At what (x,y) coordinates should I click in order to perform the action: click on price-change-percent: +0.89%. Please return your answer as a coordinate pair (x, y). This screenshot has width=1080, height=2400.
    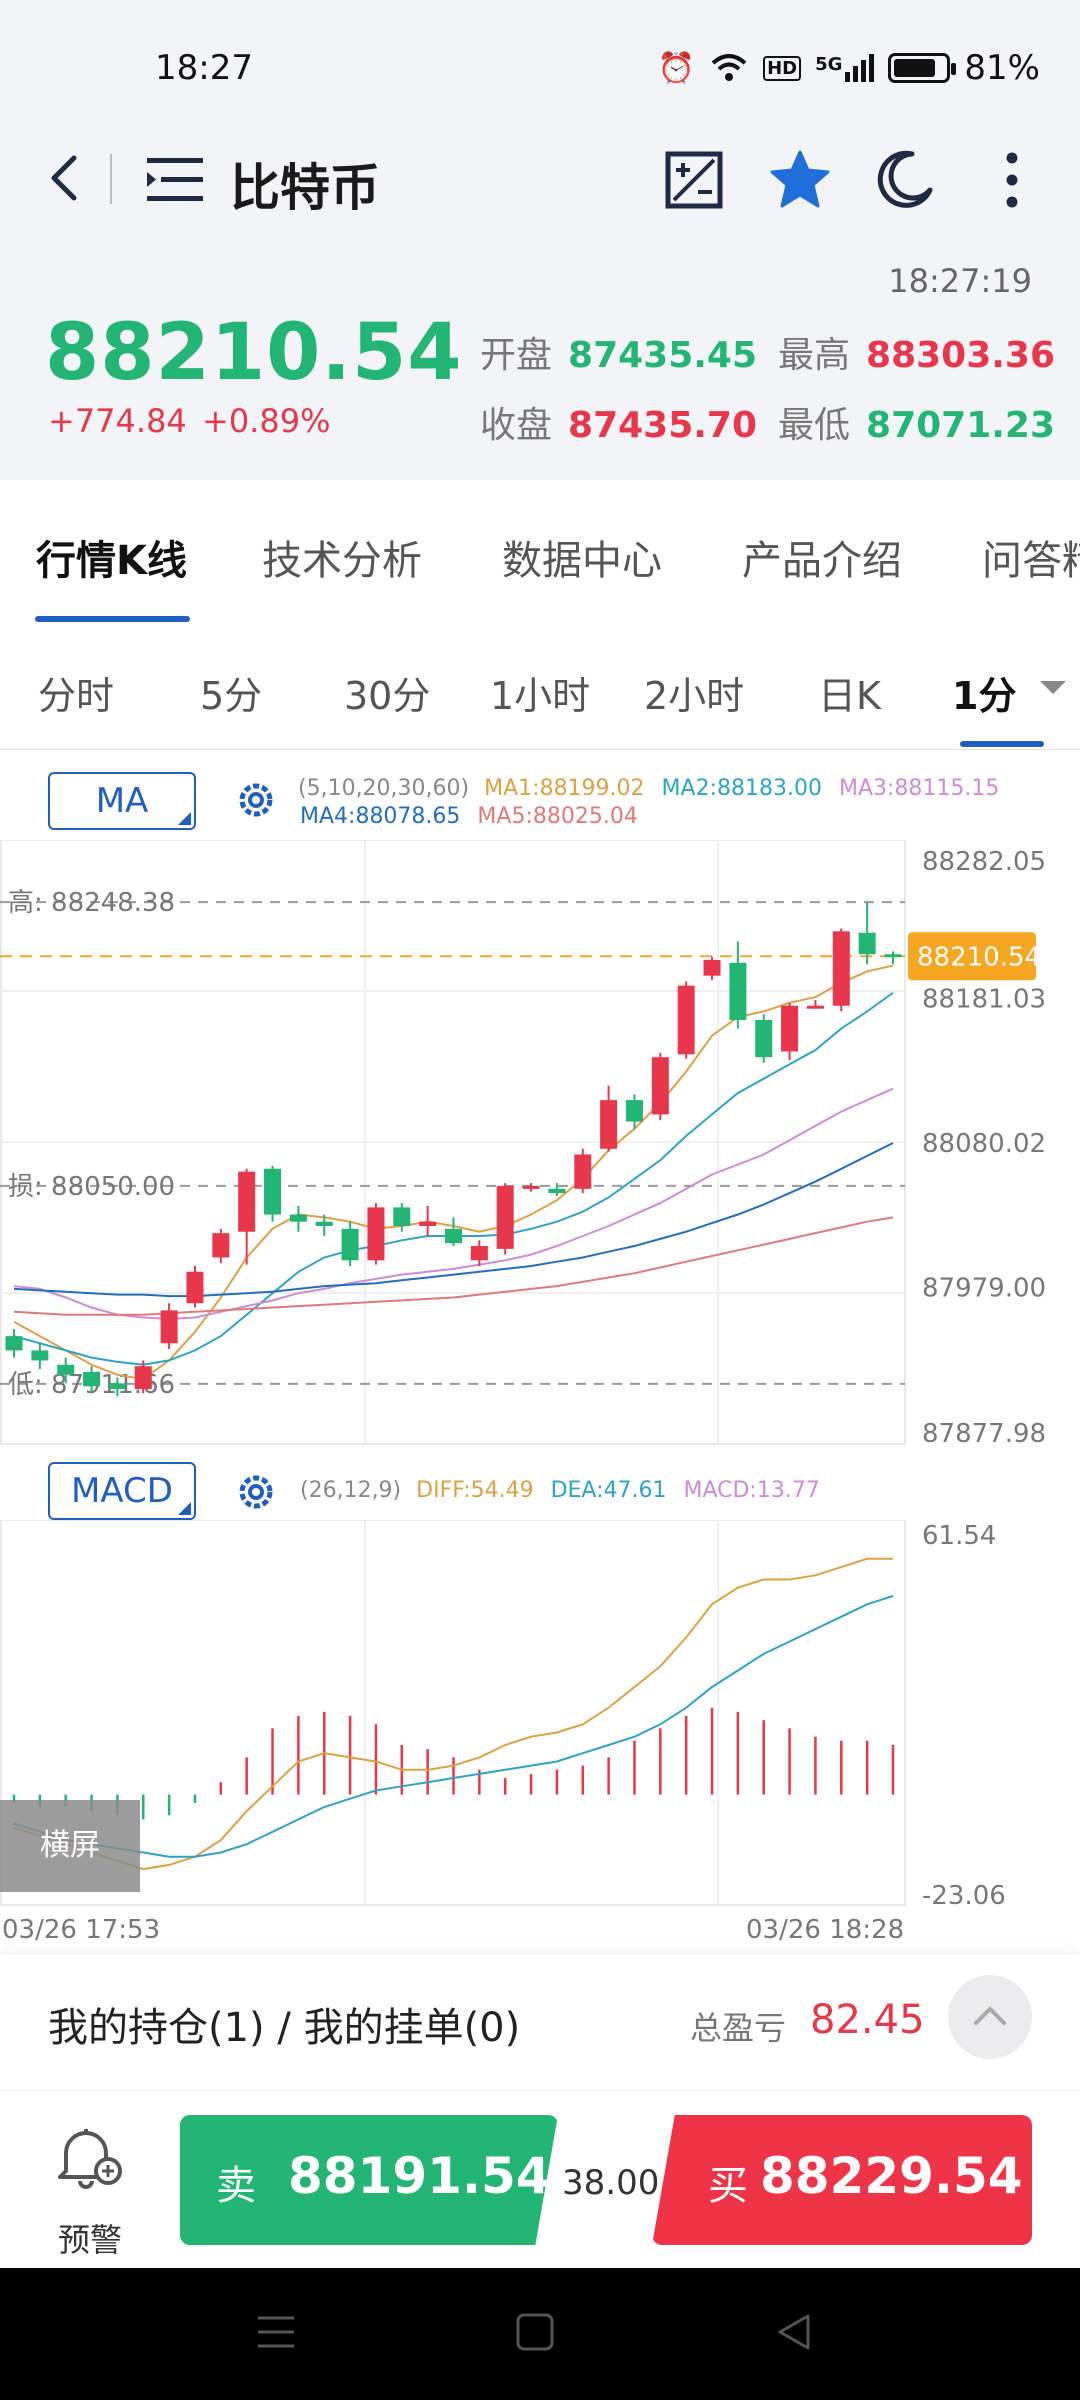
    Looking at the image, I should click on (266, 421).